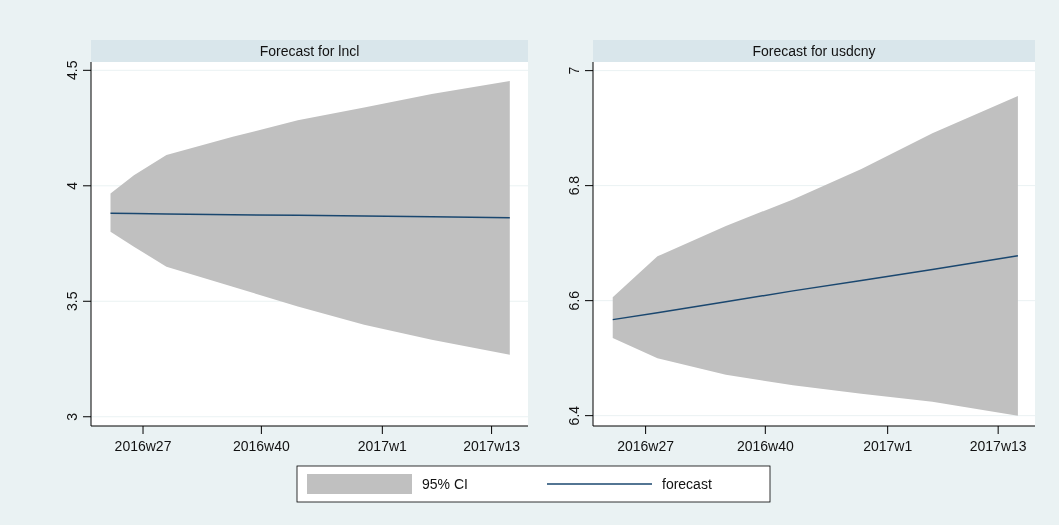  What do you see at coordinates (445, 484) in the screenshot?
I see `text: 95% CI` at bounding box center [445, 484].